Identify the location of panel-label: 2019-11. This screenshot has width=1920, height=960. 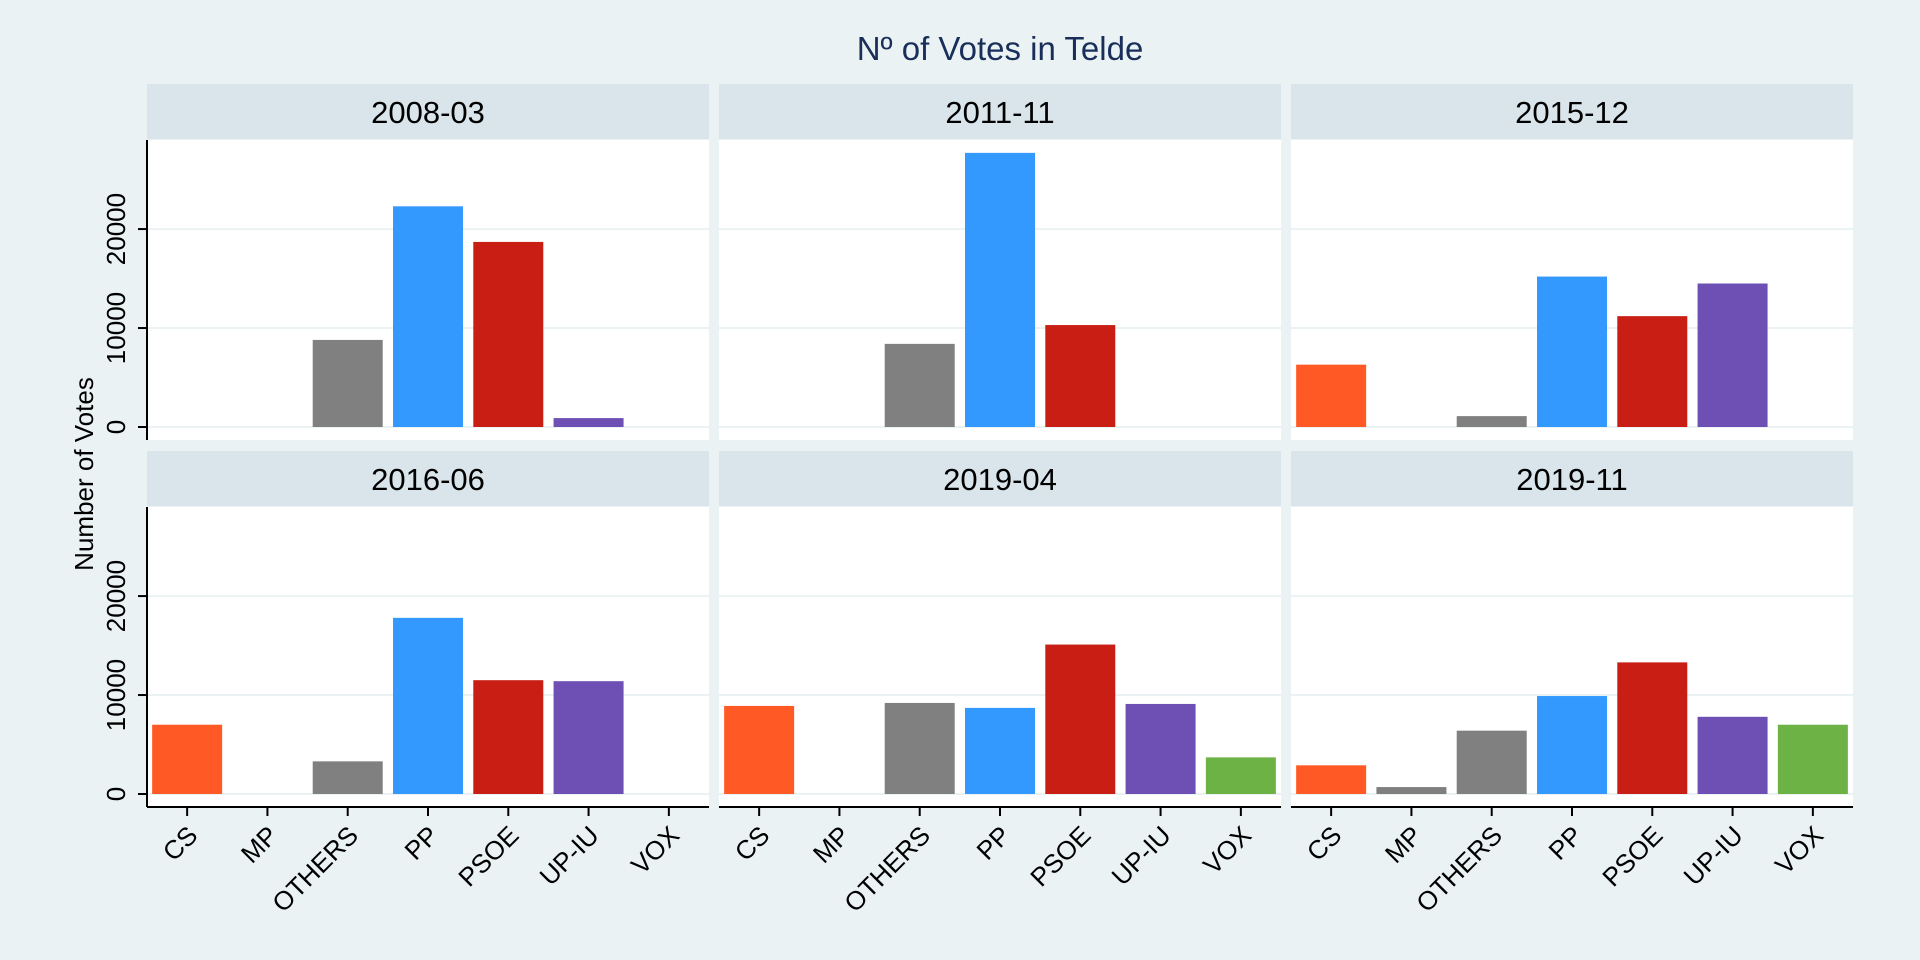
(1571, 479).